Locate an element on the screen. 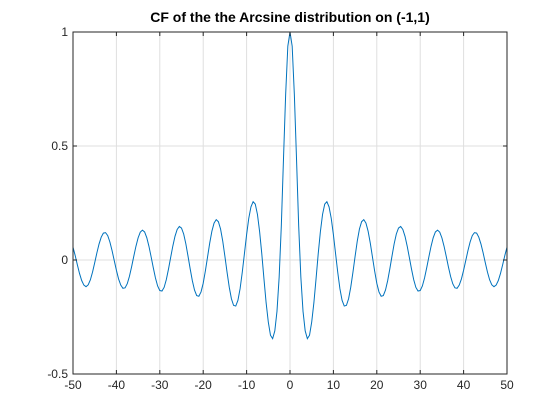 This screenshot has width=560, height=420. x-tick-label: 20 is located at coordinates (377, 385).